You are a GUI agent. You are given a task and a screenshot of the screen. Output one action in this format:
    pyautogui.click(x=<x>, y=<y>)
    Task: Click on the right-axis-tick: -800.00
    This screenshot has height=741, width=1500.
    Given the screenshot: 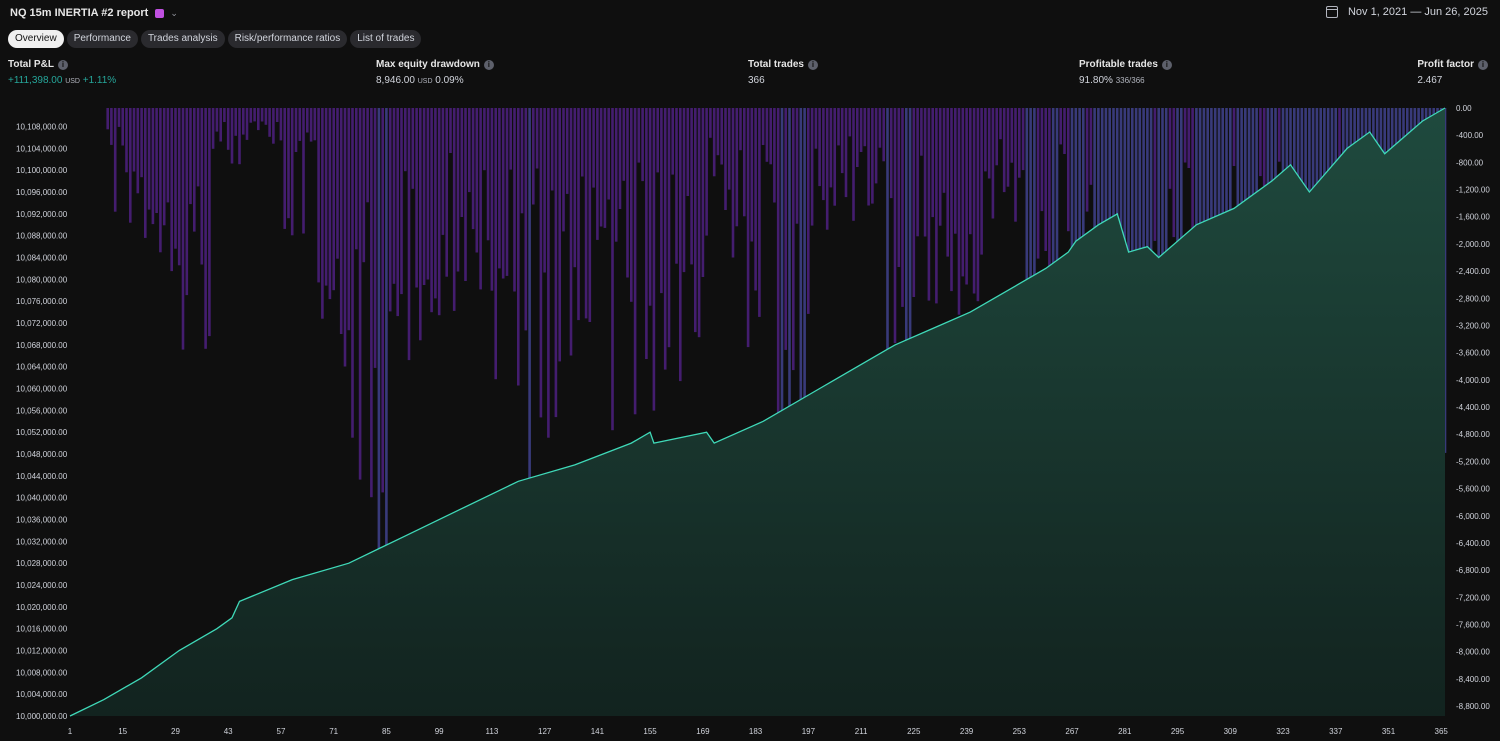 What is the action you would take?
    pyautogui.click(x=1470, y=162)
    